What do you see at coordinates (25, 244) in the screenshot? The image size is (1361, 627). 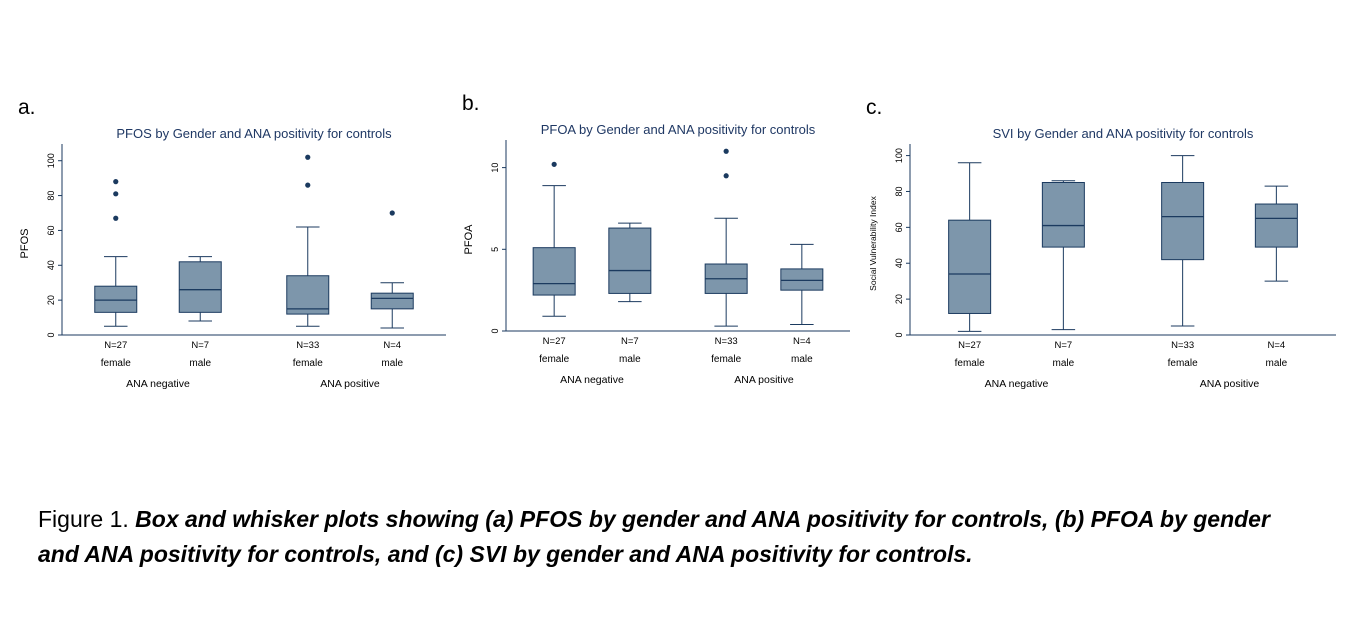 I see `y-axis-label: PFOS` at bounding box center [25, 244].